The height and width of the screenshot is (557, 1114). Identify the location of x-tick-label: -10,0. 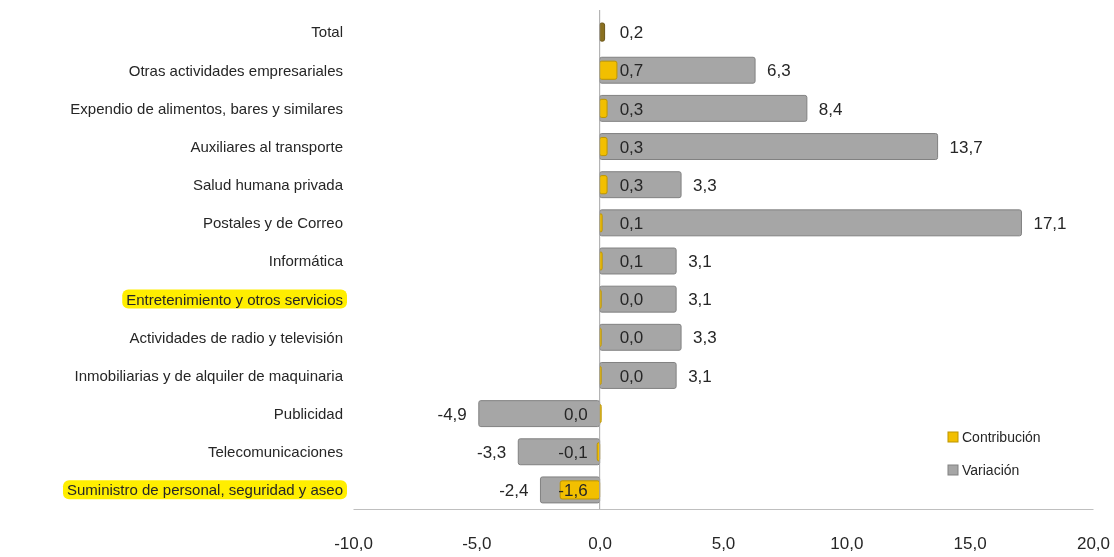
(353, 544).